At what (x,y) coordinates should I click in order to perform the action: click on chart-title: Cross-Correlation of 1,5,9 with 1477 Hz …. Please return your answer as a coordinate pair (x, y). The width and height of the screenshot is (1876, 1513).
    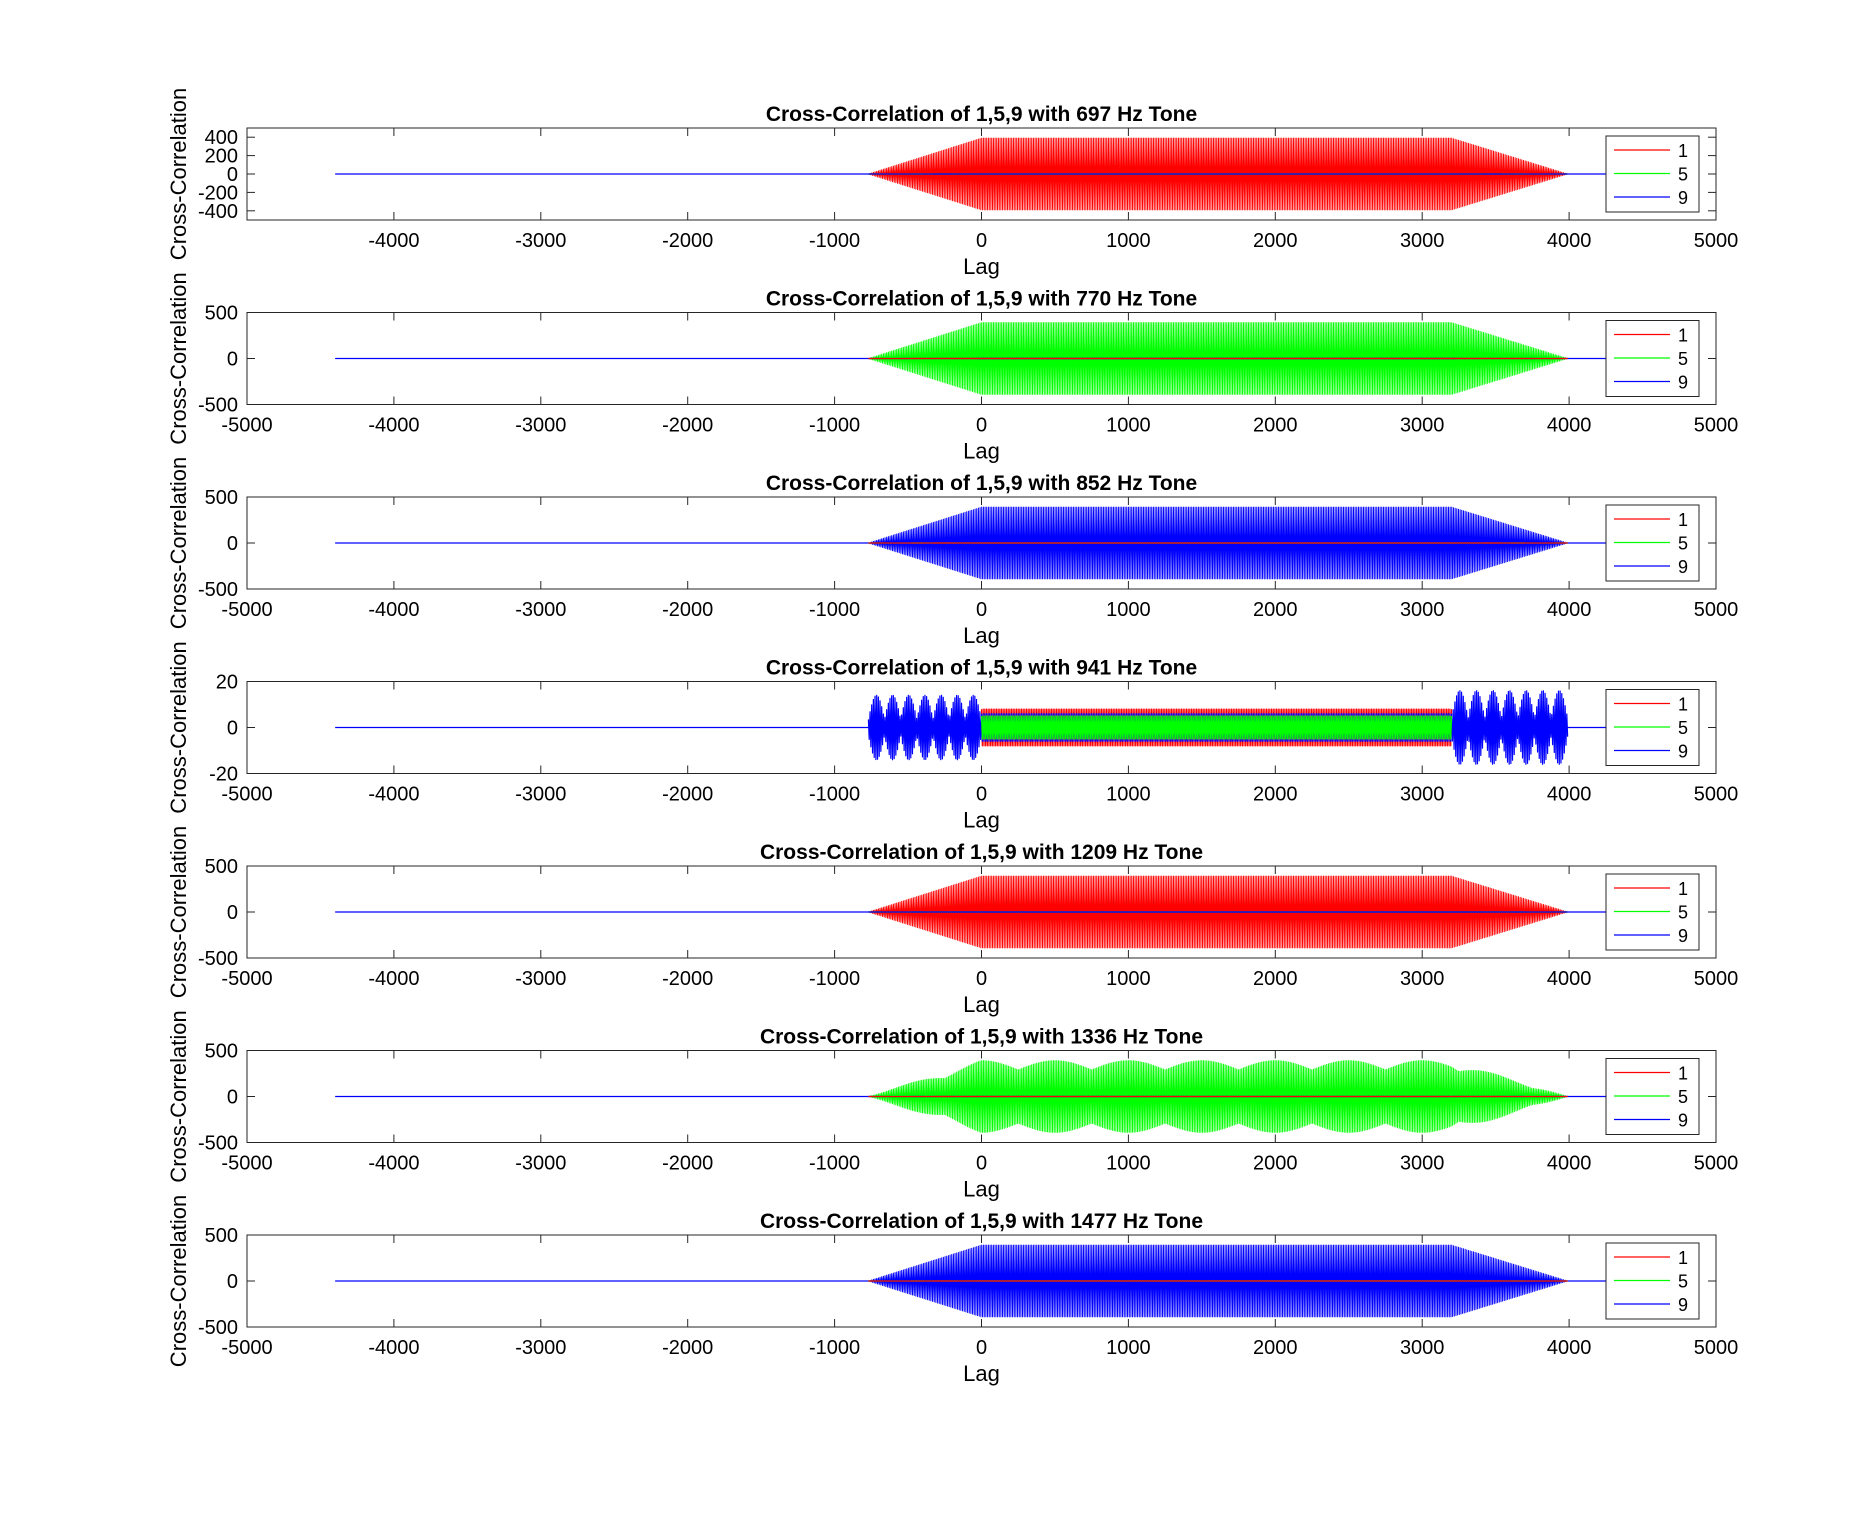
    Looking at the image, I should click on (981, 1221).